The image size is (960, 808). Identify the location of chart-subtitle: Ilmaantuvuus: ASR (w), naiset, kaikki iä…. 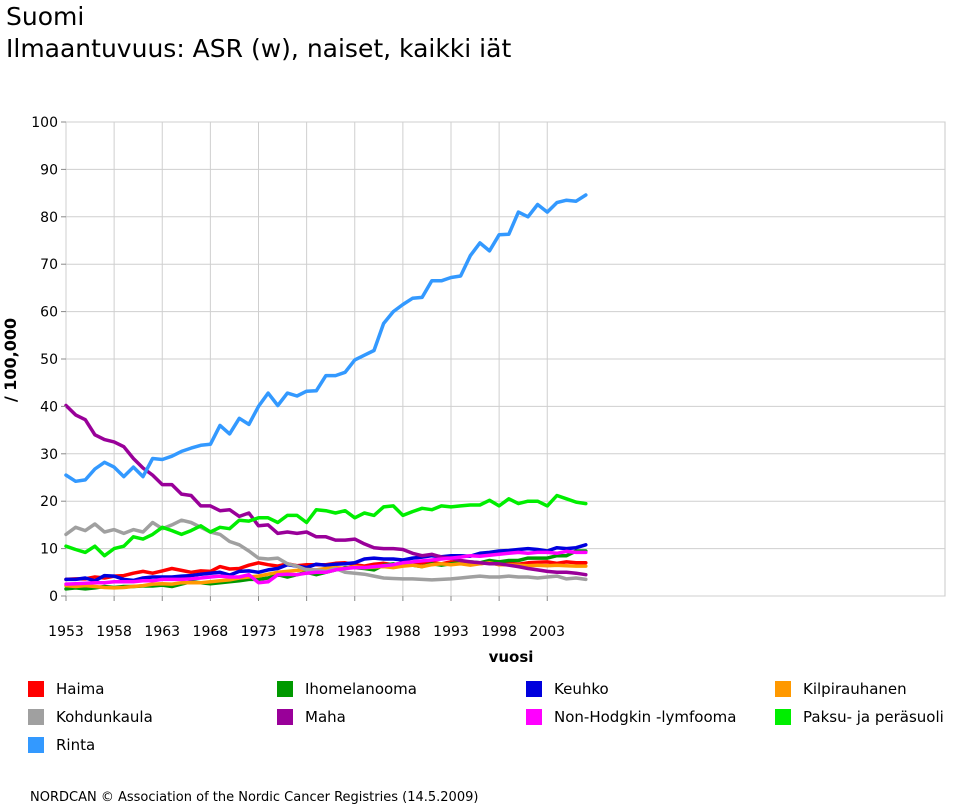
(259, 48).